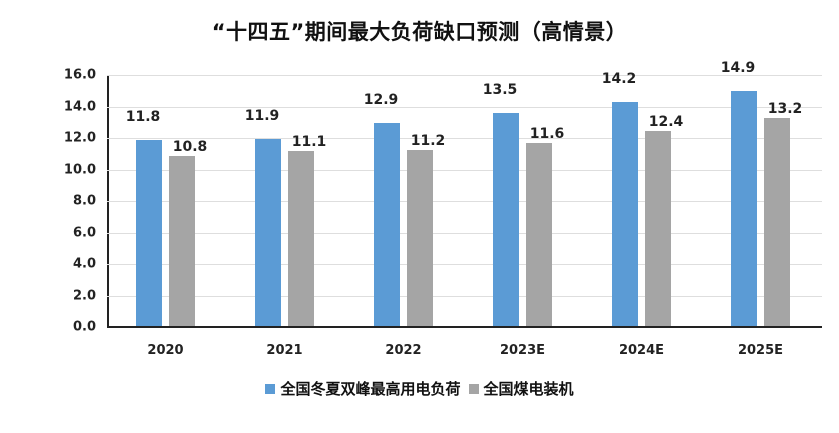  What do you see at coordinates (301, 238) in the screenshot?
I see `bar-coal-capacity-2021` at bounding box center [301, 238].